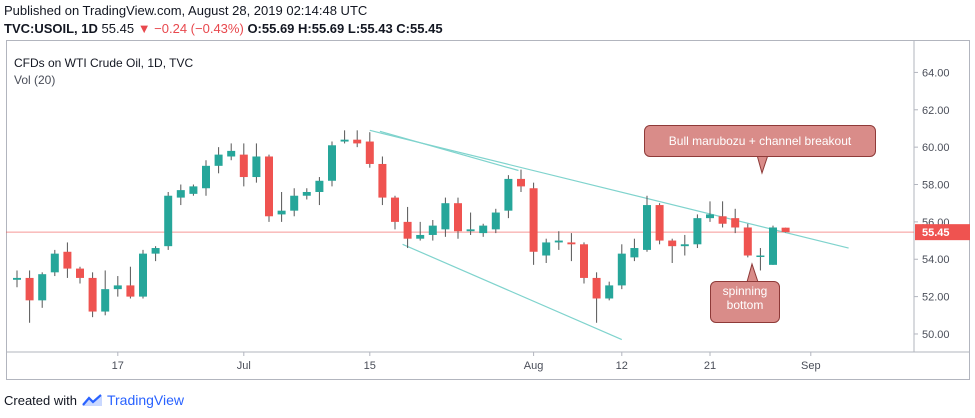 This screenshot has height=418, width=975. Describe the element at coordinates (370, 366) in the screenshot. I see `x-tick-label: 15` at that location.